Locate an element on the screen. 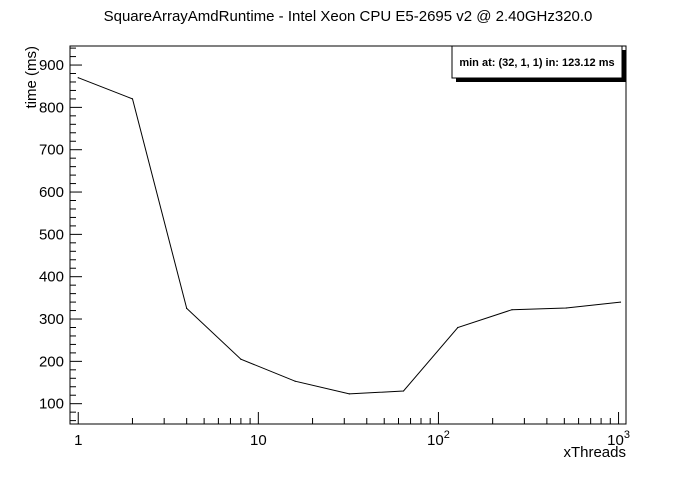 This screenshot has height=477, width=696. x-tick-label: 10 is located at coordinates (258, 440).